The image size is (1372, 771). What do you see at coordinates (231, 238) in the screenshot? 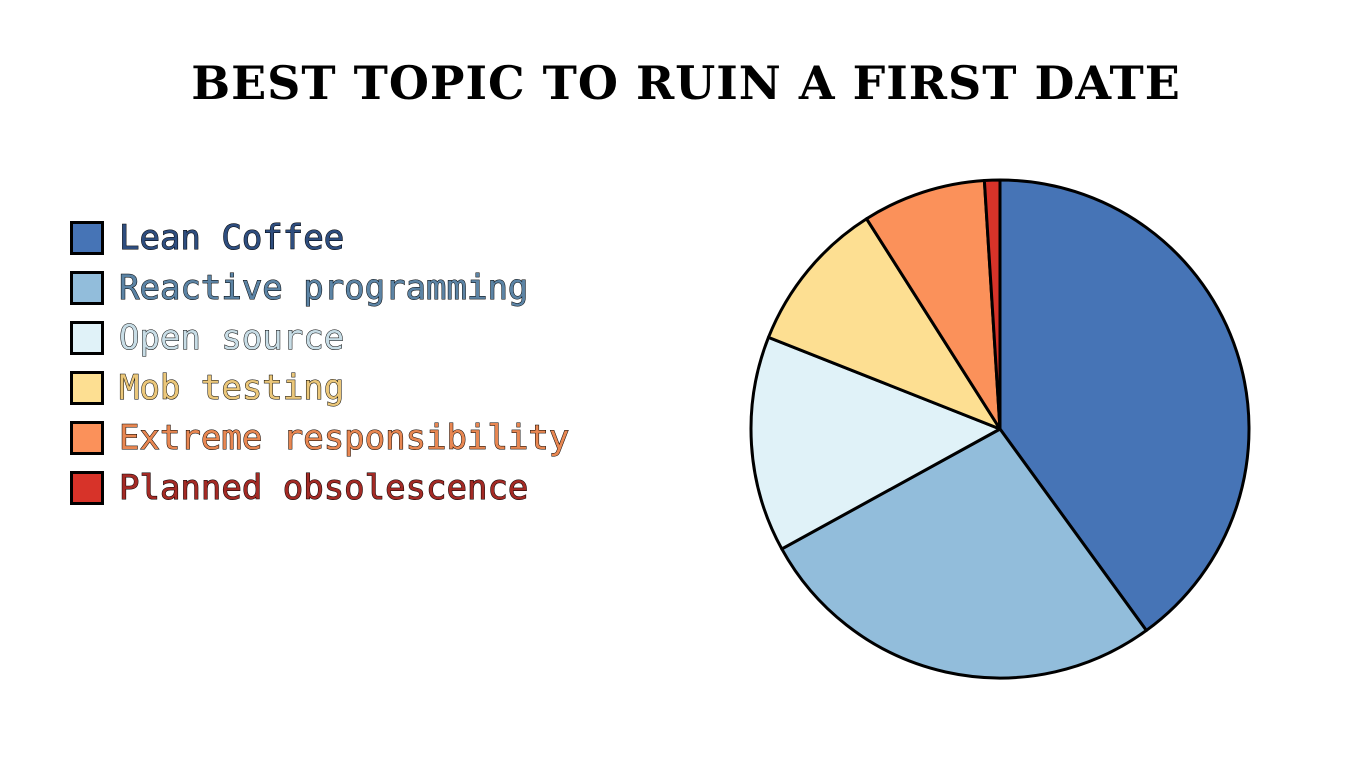
I see `legend-label: Lean Coffee` at bounding box center [231, 238].